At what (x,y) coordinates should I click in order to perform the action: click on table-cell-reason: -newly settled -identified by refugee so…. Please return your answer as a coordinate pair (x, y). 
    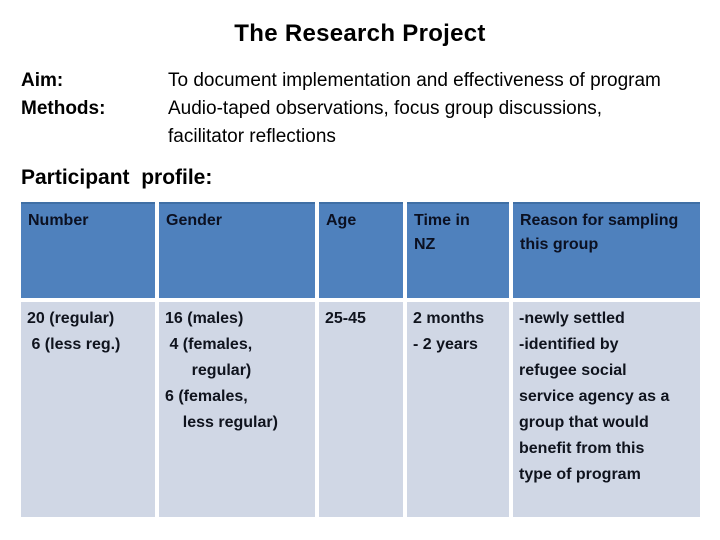
    Looking at the image, I should click on (606, 409).